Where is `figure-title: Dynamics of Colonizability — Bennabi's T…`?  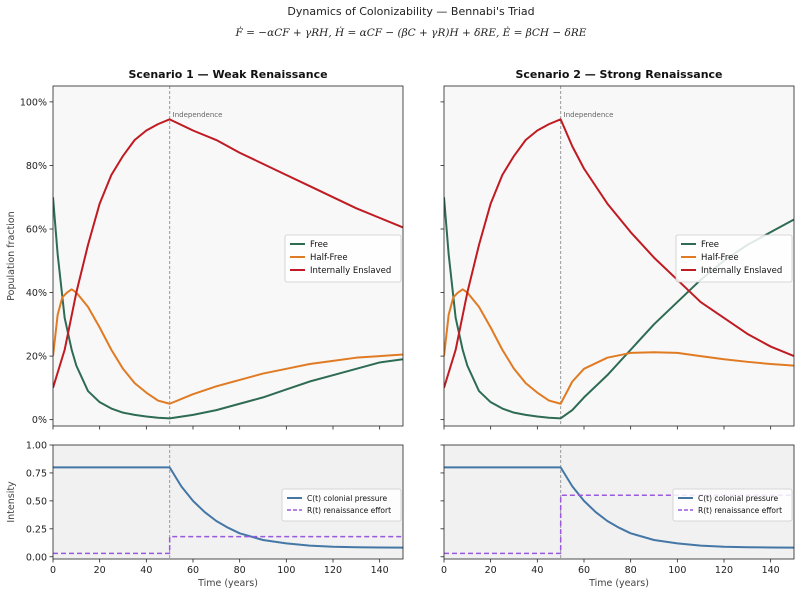
figure-title: Dynamics of Colonizability — Bennabi's T… is located at coordinates (410, 11).